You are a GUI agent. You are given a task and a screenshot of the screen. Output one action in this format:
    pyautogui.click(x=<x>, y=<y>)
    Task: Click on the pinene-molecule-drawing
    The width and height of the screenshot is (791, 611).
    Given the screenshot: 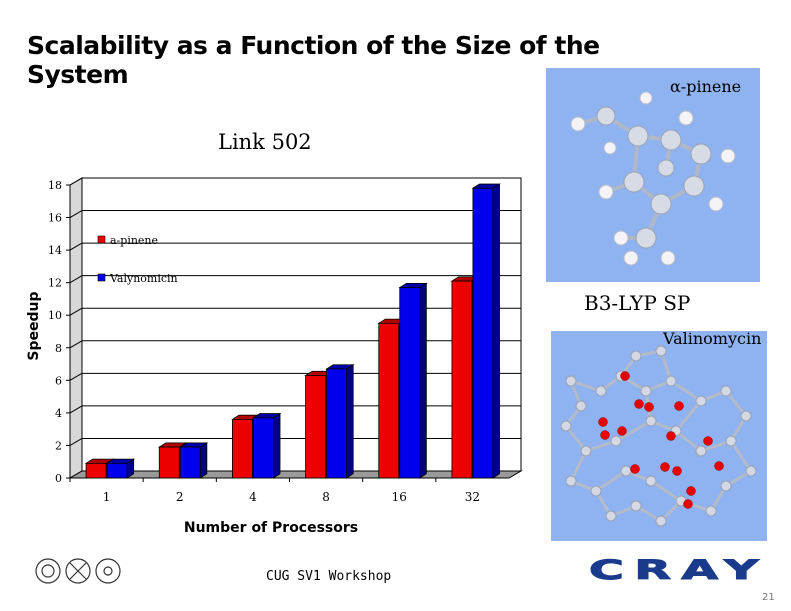 What is the action you would take?
    pyautogui.click(x=653, y=178)
    